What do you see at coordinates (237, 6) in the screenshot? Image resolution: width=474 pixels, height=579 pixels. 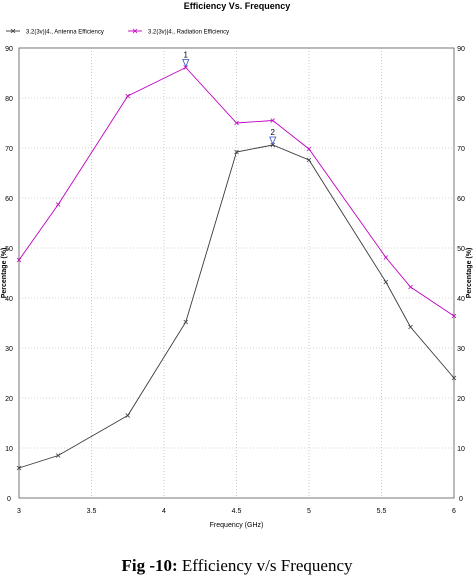 I see `chart-title: Efficiency Vs. Frequency` at bounding box center [237, 6].